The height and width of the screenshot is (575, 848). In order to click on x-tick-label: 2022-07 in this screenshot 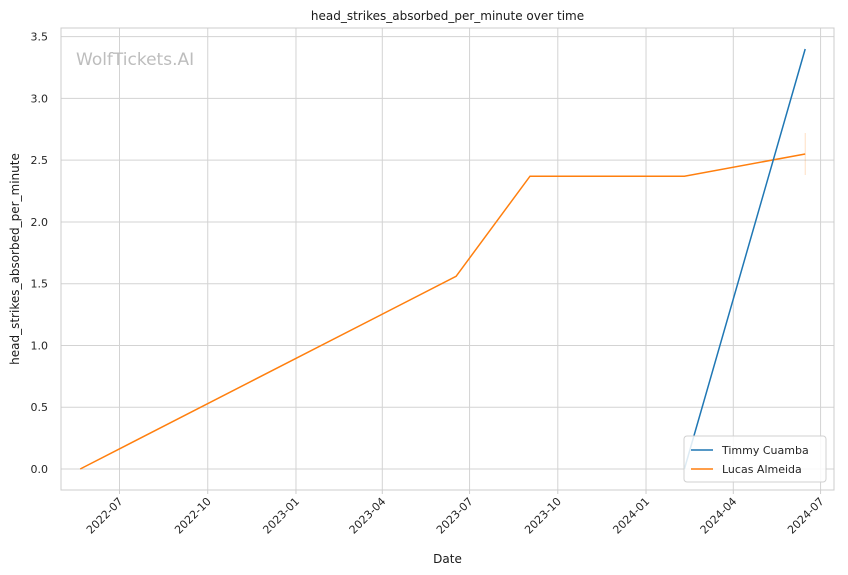, I will do `click(105, 516)`.